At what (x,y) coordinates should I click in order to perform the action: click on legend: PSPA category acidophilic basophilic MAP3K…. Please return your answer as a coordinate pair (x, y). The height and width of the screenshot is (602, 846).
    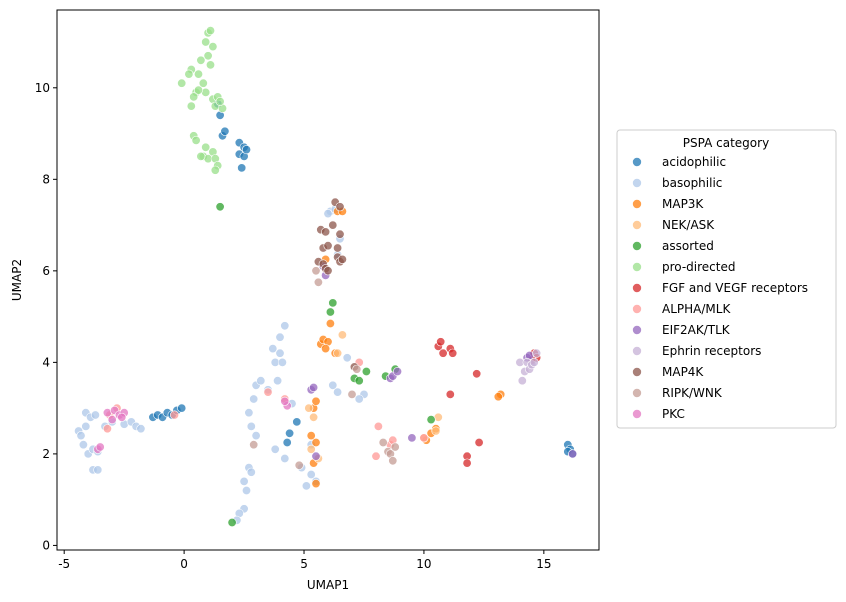
    Looking at the image, I should click on (726, 279).